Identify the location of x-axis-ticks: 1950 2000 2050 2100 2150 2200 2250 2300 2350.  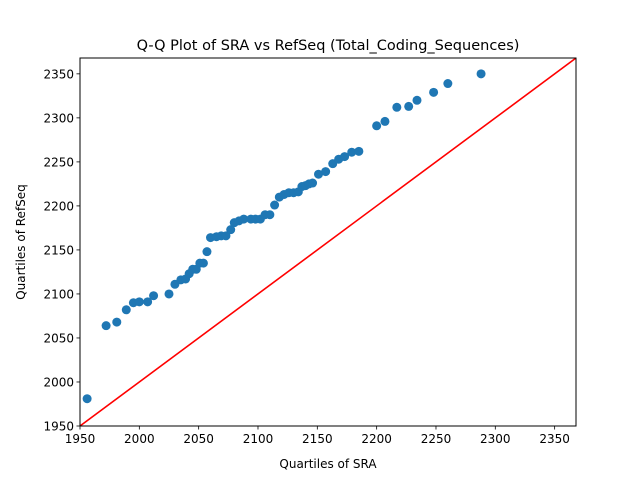
(317, 436).